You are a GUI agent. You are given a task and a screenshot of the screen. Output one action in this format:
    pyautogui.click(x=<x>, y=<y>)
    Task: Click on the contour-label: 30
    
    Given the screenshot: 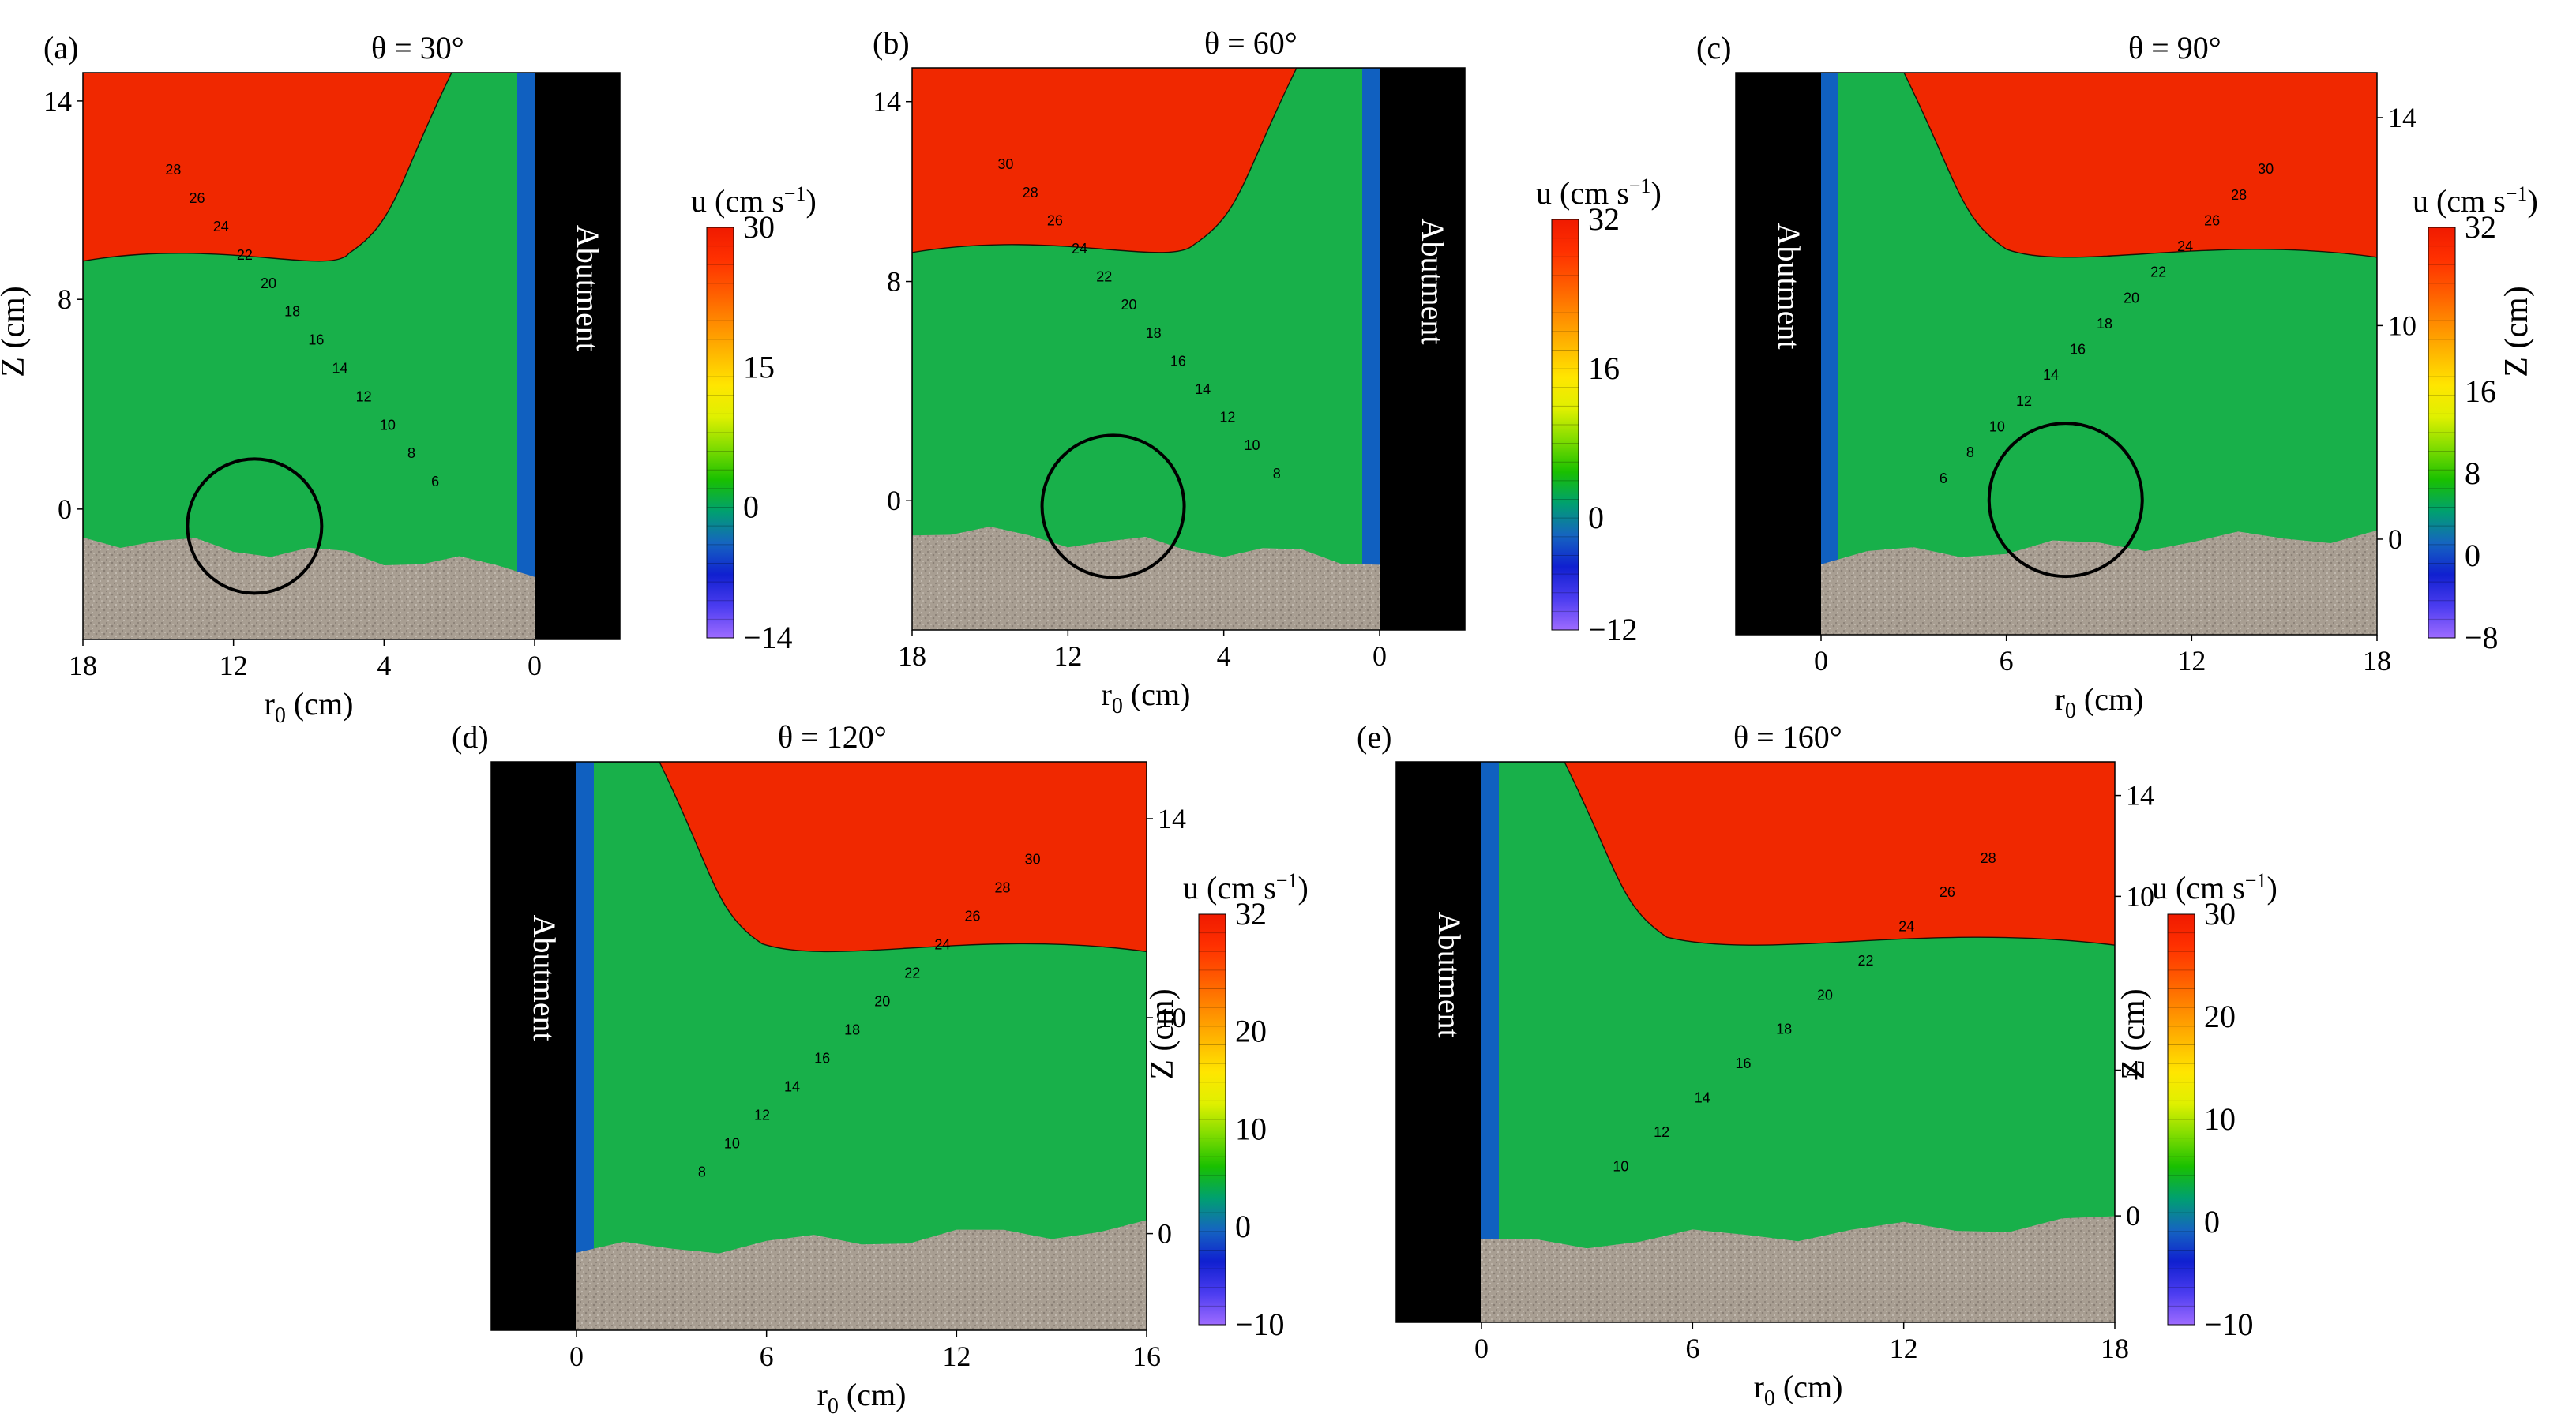 What is the action you would take?
    pyautogui.click(x=1005, y=164)
    